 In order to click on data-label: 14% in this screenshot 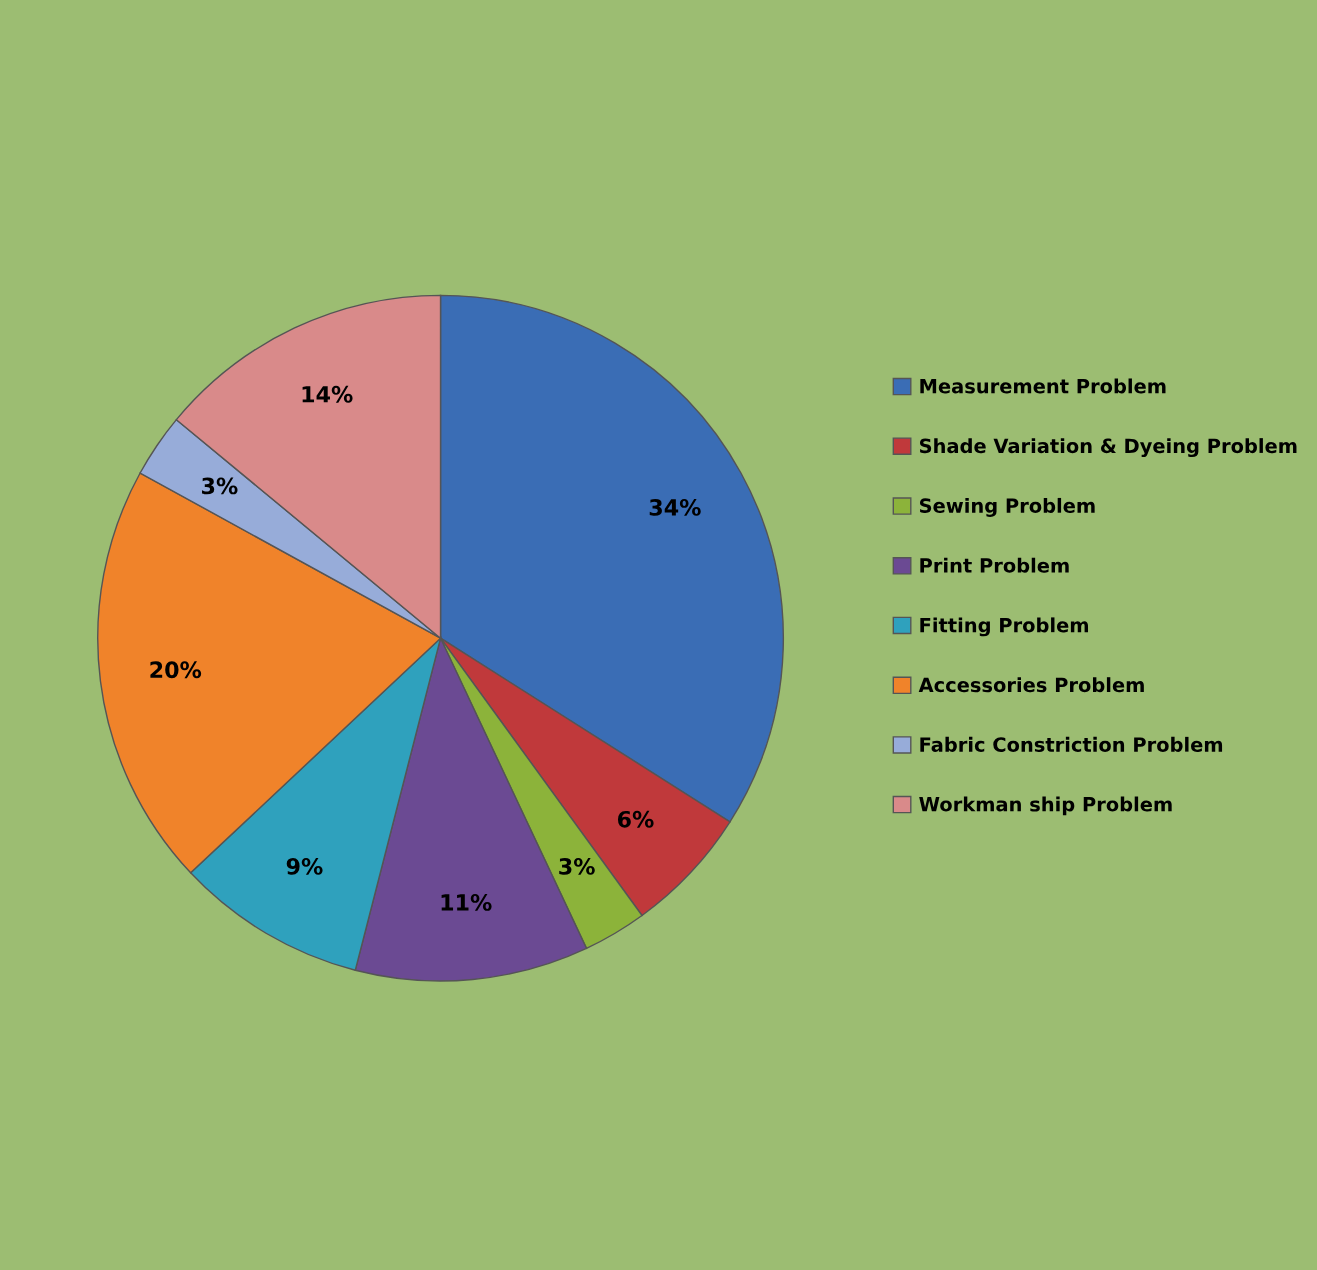, I will do `click(327, 394)`.